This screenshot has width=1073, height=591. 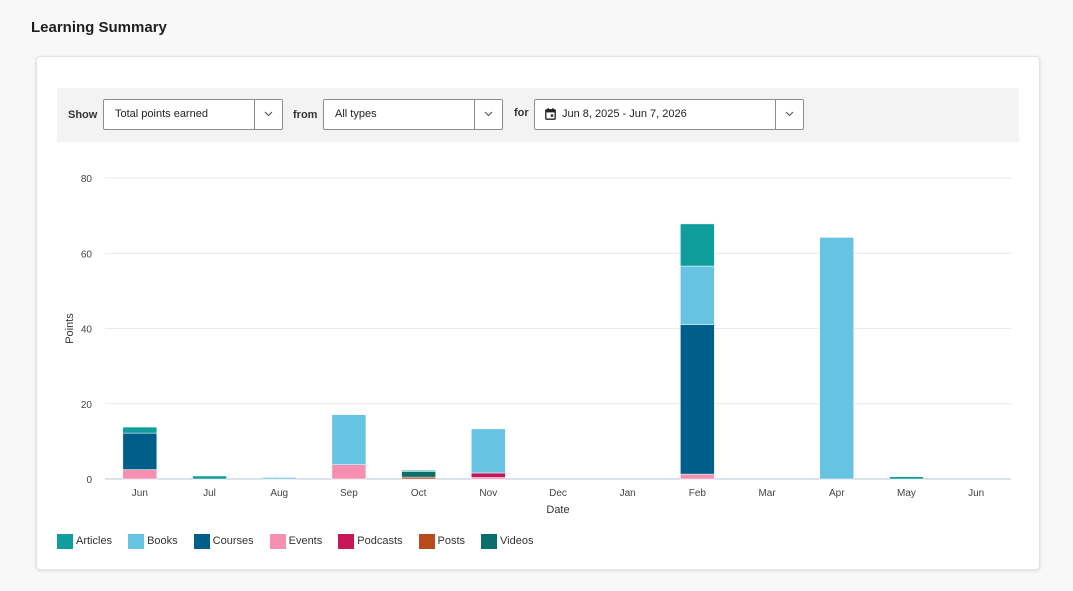 I want to click on legend-label: Podcasts, so click(x=380, y=541).